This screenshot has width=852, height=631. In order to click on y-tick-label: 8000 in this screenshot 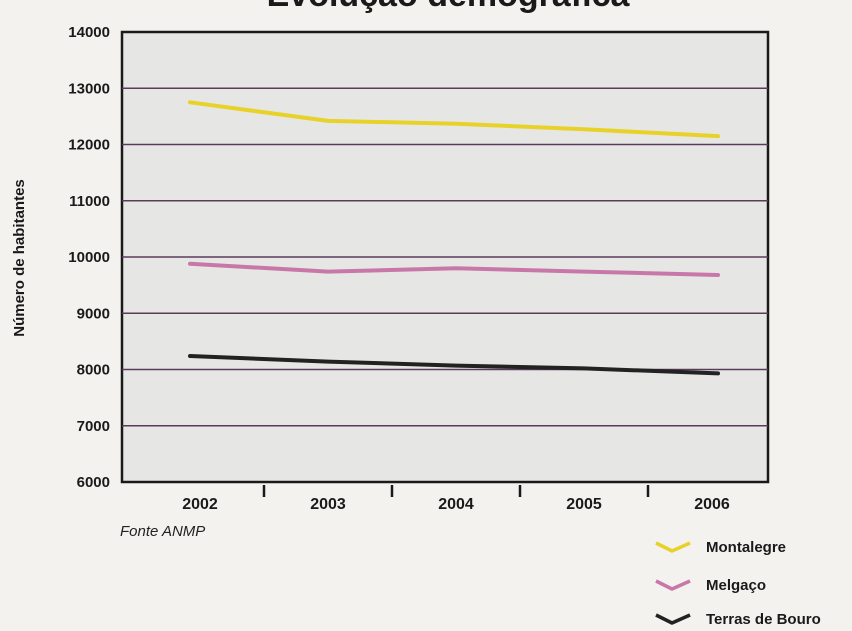, I will do `click(93, 370)`.